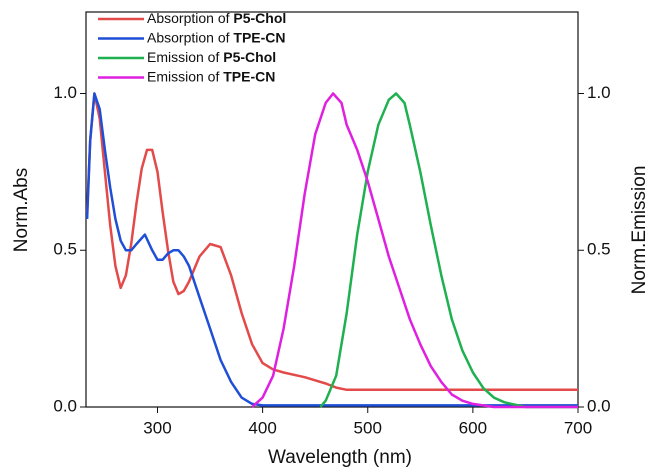 The image size is (653, 470). What do you see at coordinates (599, 92) in the screenshot?
I see `y2-tick-label: 1.0` at bounding box center [599, 92].